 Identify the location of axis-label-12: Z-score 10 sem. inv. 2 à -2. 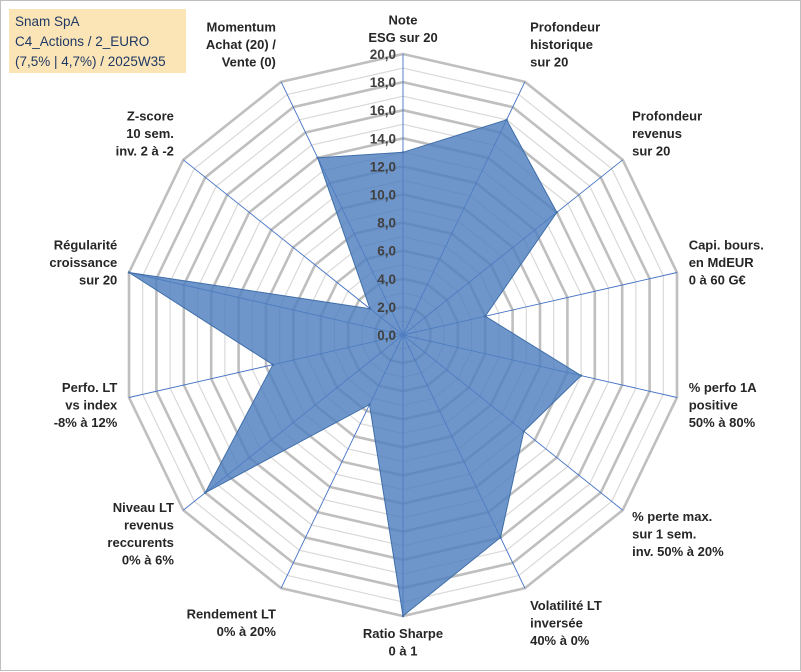
(145, 134).